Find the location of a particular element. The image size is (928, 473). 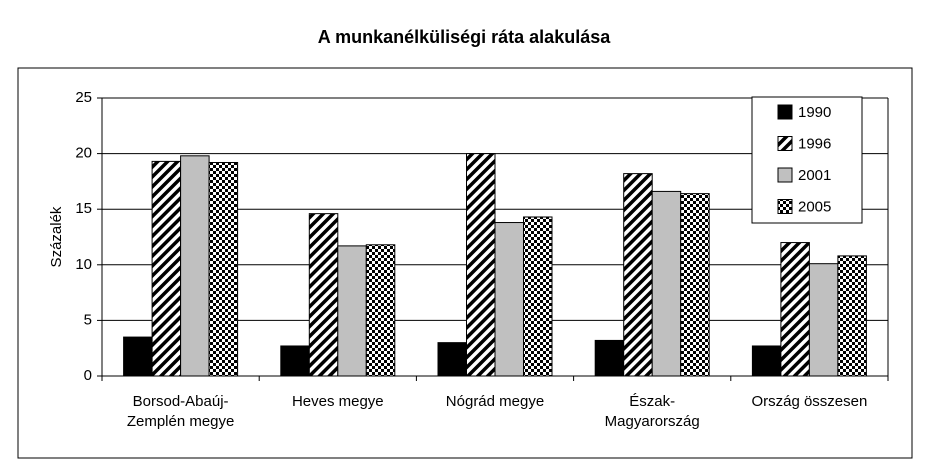

legend-box is located at coordinates (807, 160).